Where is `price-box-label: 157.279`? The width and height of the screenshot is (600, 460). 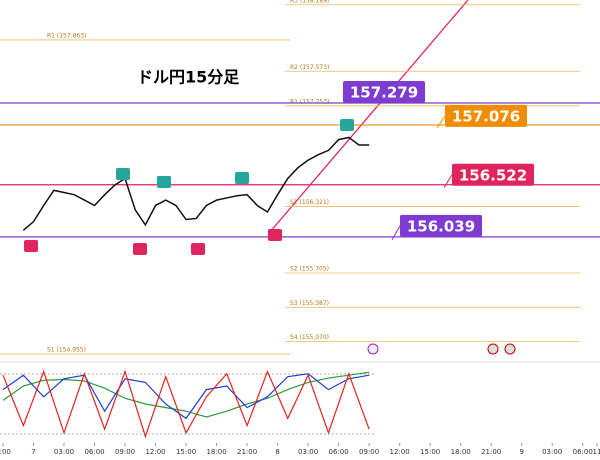 price-box-label: 157.279 is located at coordinates (384, 93).